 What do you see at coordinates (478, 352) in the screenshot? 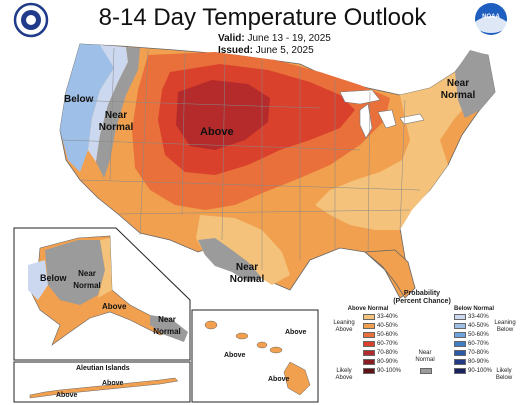
I see `legend-below-bin-label: 70-80%` at bounding box center [478, 352].